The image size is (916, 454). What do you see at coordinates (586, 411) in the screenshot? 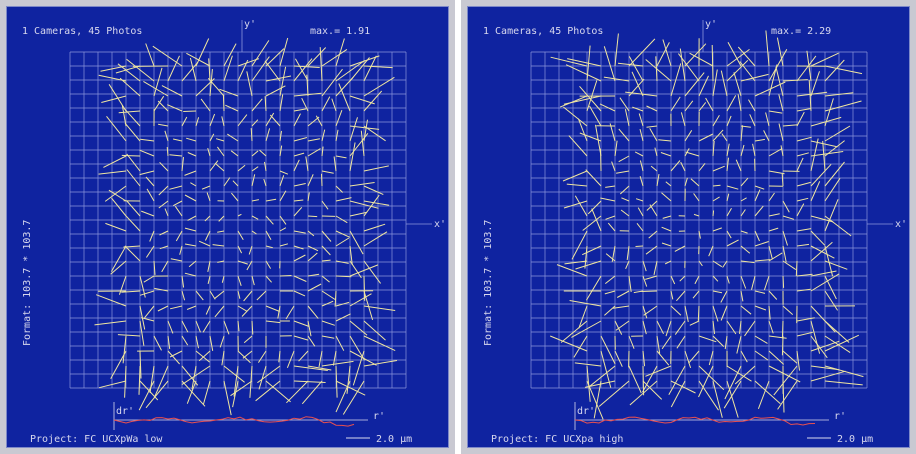
I see `dr-label: dr'` at bounding box center [586, 411].